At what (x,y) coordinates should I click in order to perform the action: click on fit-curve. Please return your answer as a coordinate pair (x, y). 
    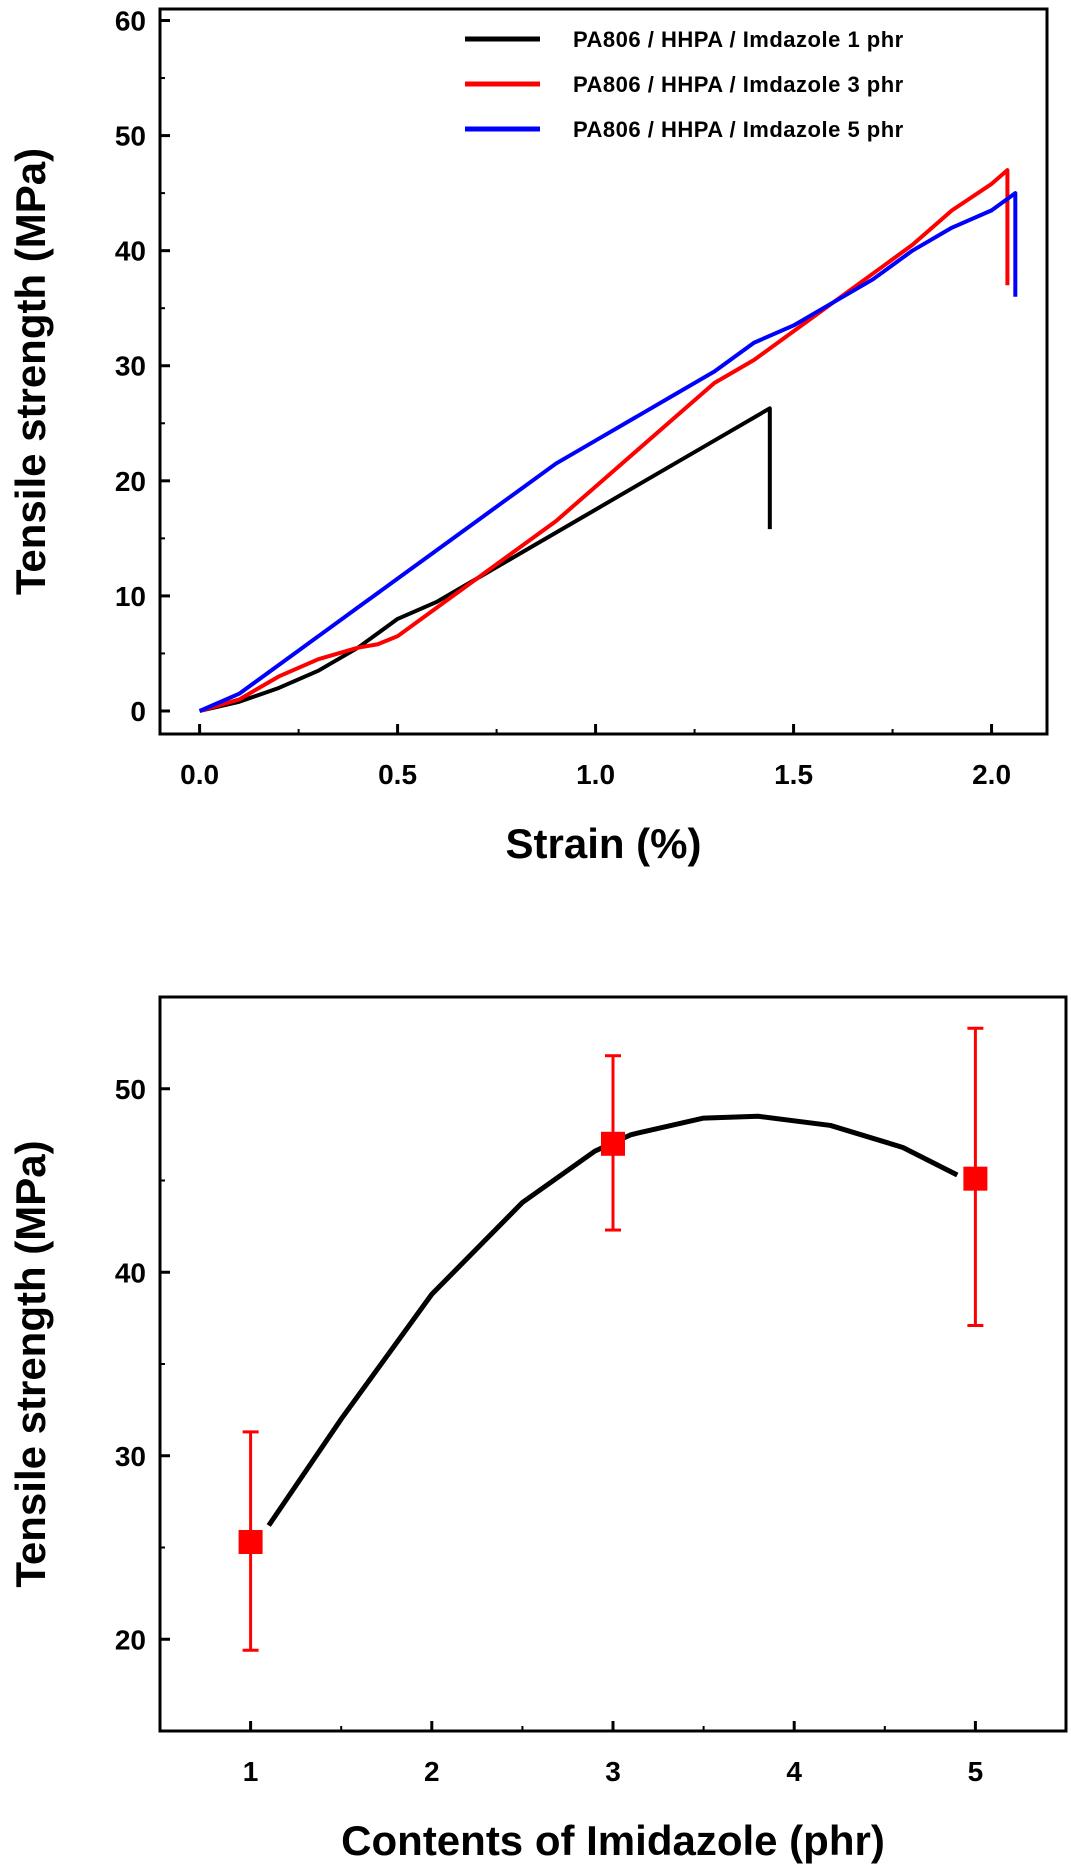
    Looking at the image, I should click on (612, 1320).